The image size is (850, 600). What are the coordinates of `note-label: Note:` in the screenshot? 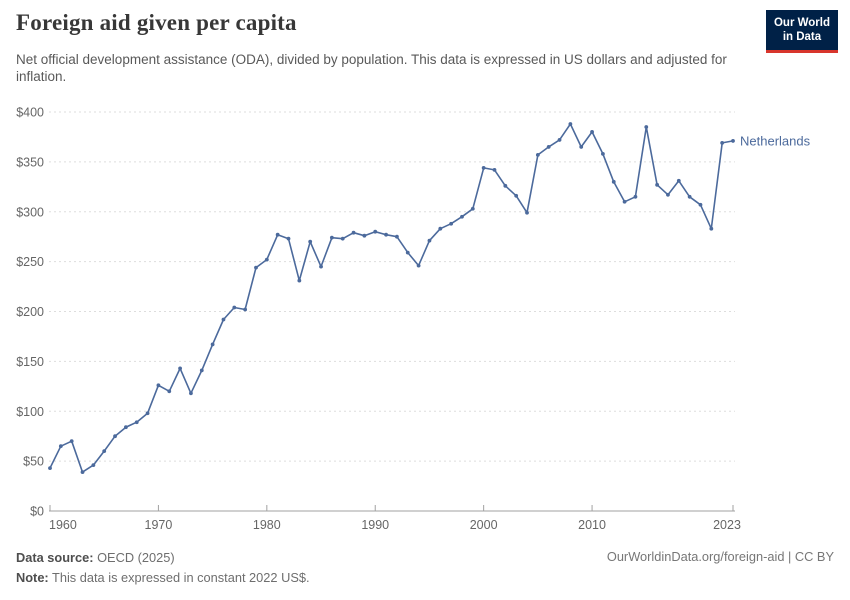 It's located at (32, 577).